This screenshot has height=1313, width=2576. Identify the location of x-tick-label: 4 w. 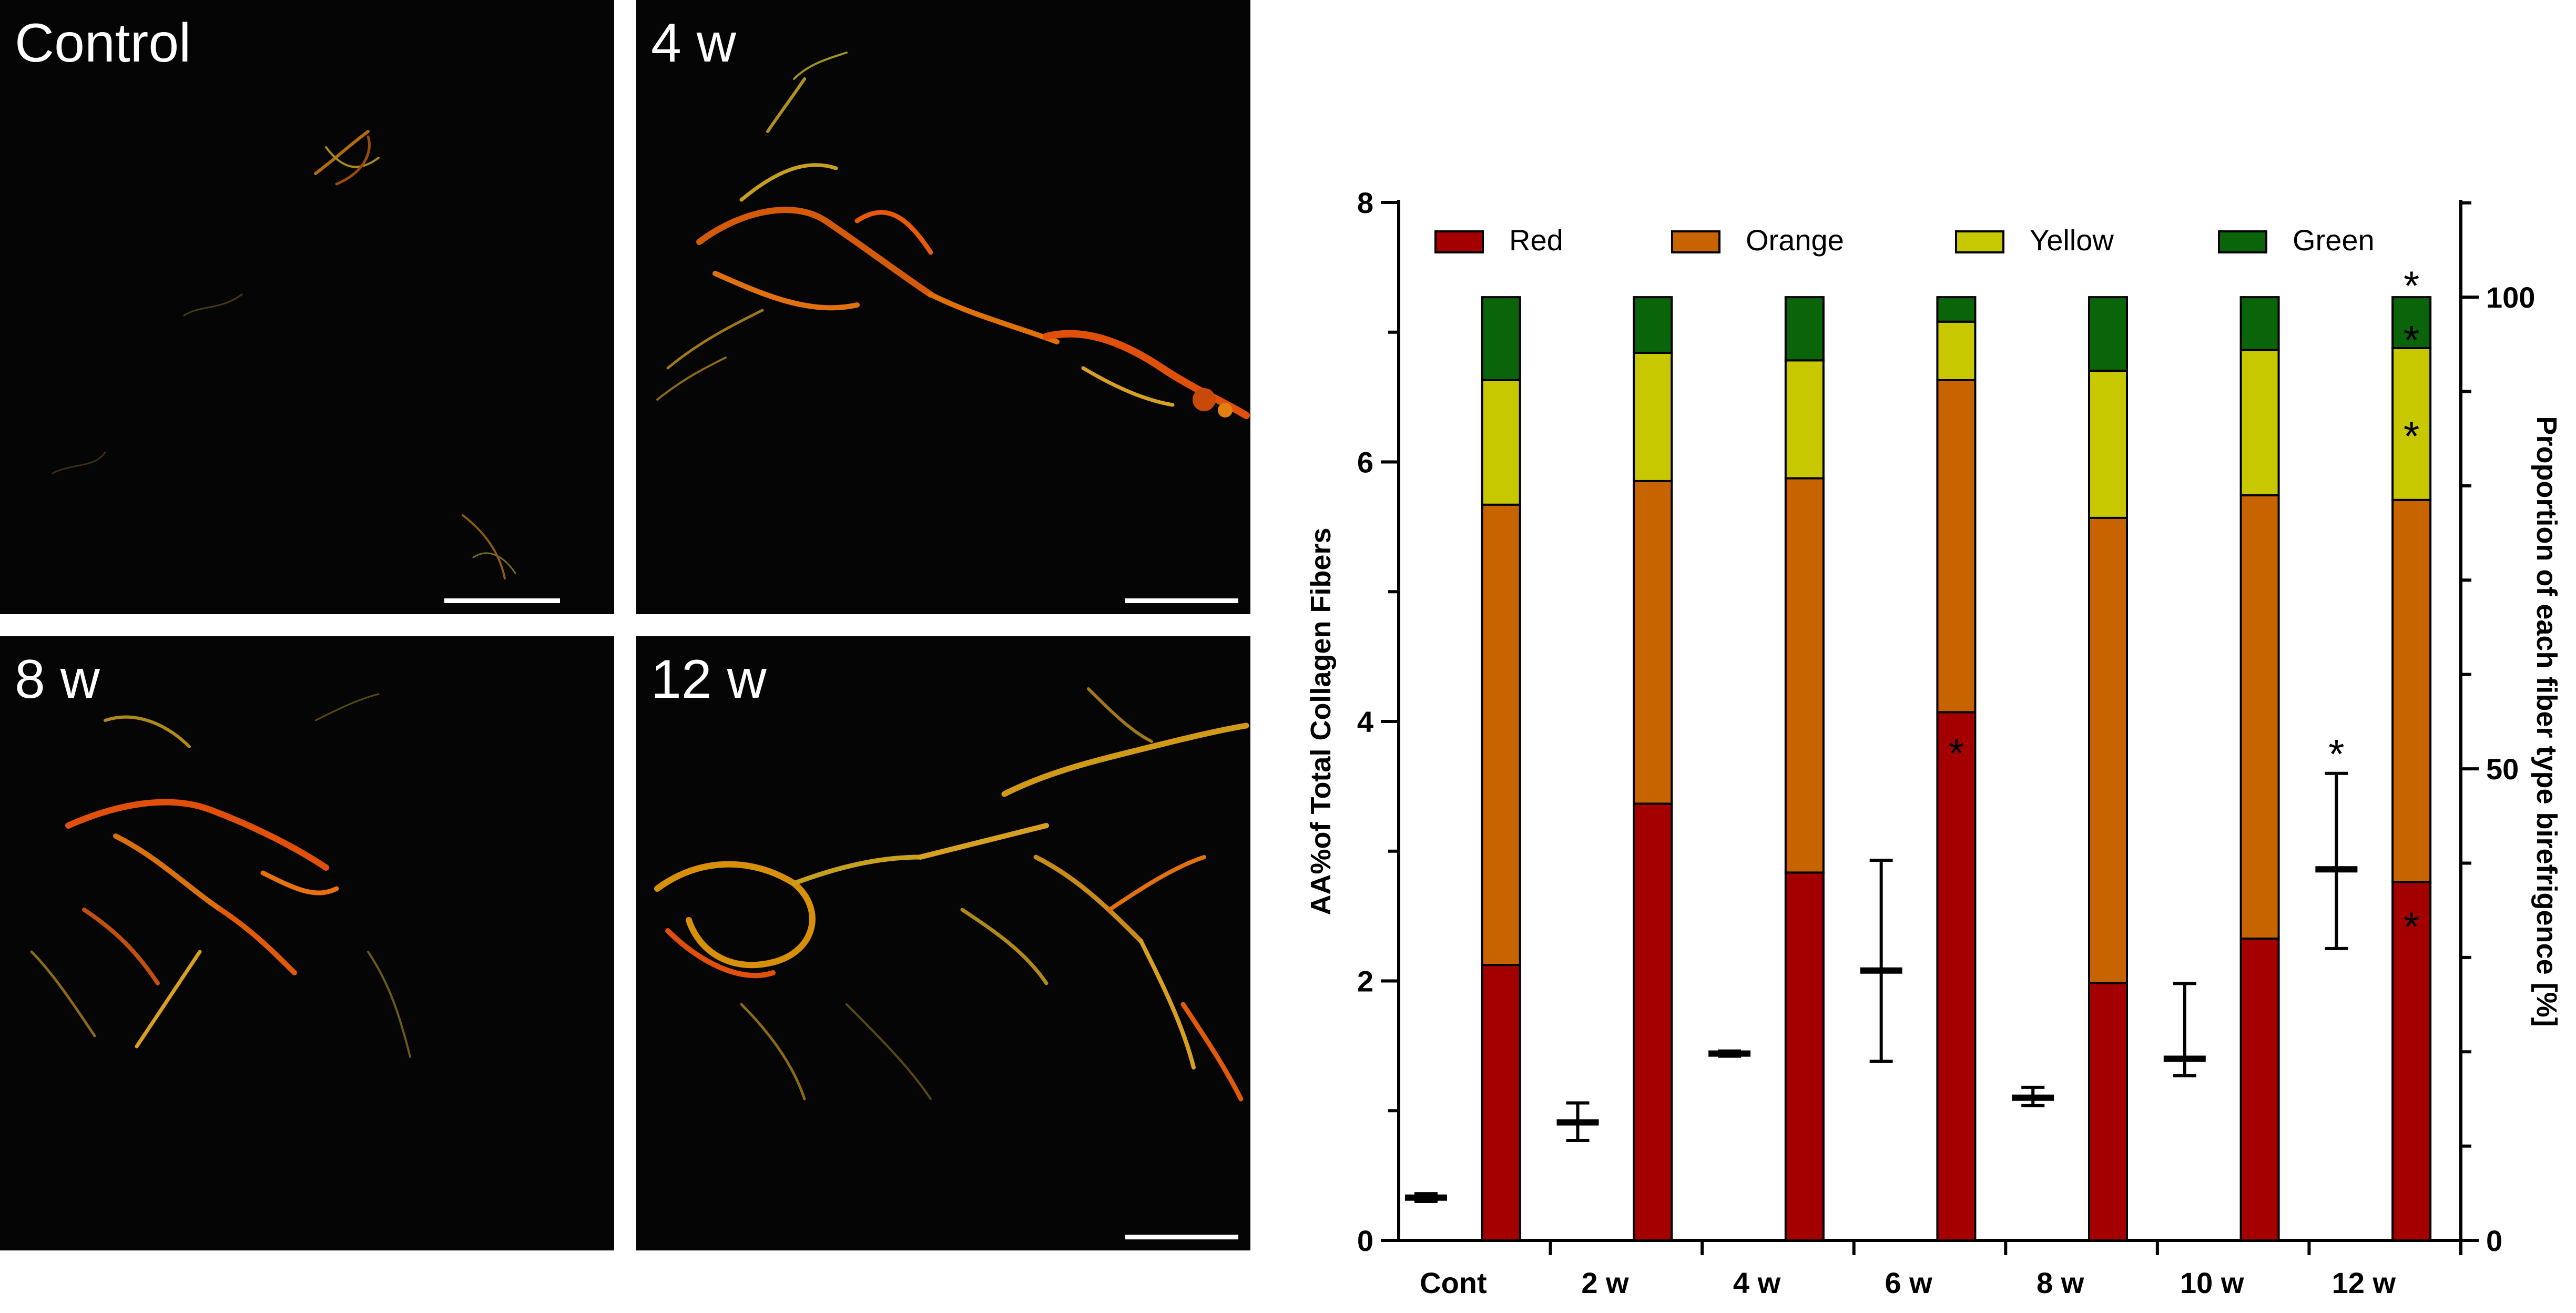
(1757, 1282).